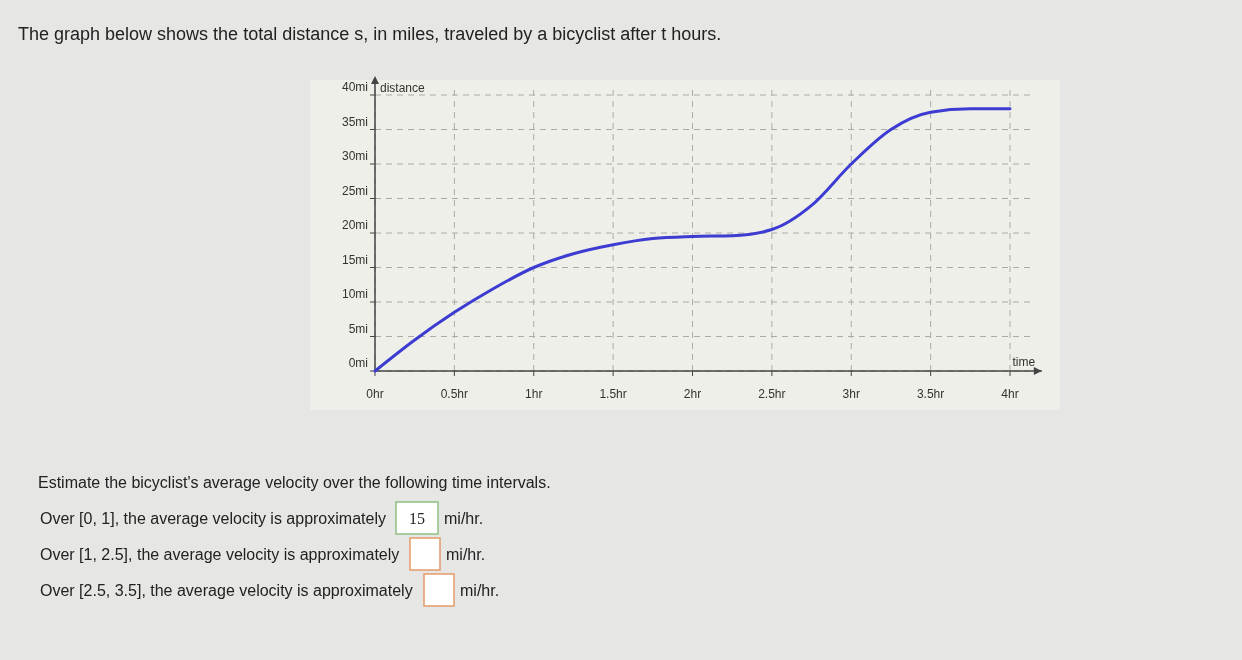  Describe the element at coordinates (354, 259) in the screenshot. I see `y-tick-label: 15mi` at that location.